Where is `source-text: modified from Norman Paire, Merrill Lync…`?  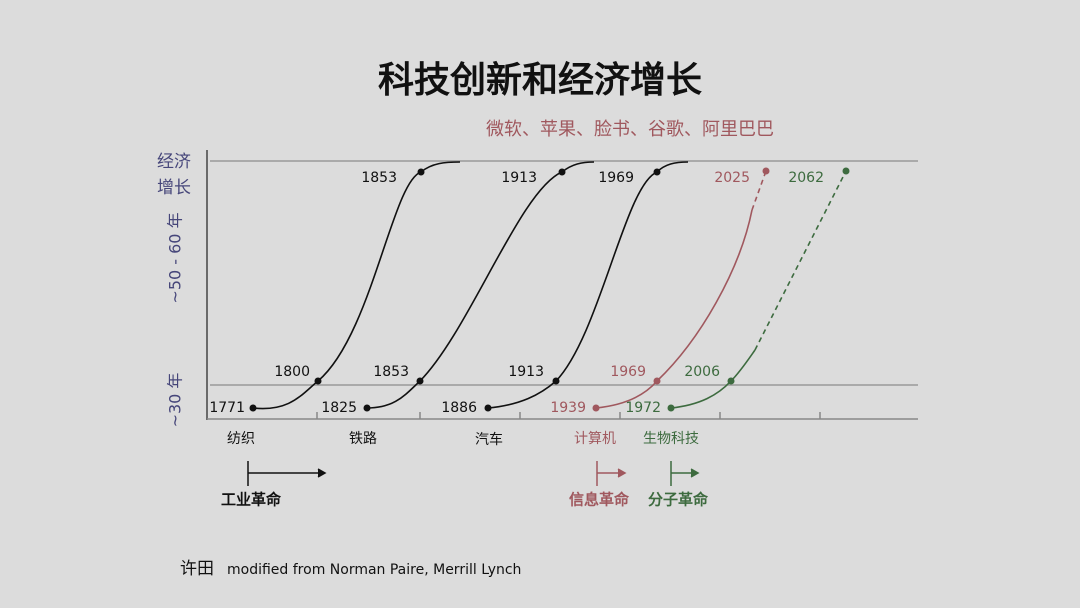 source-text: modified from Norman Paire, Merrill Lync… is located at coordinates (374, 570).